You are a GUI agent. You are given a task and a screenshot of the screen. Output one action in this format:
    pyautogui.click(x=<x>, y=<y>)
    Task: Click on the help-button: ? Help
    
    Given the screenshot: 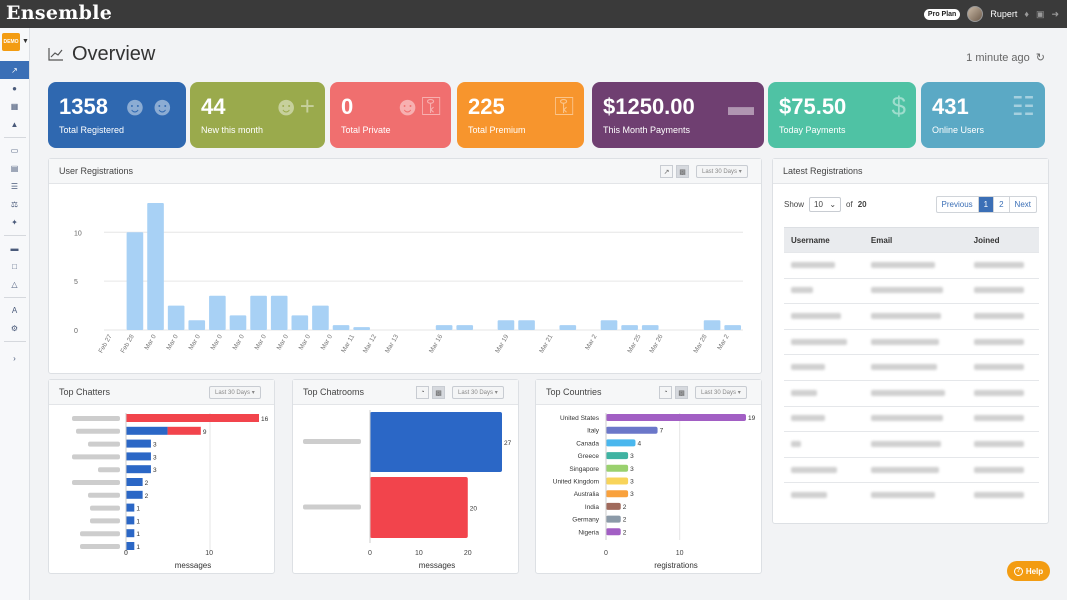 What is the action you would take?
    pyautogui.click(x=1028, y=571)
    